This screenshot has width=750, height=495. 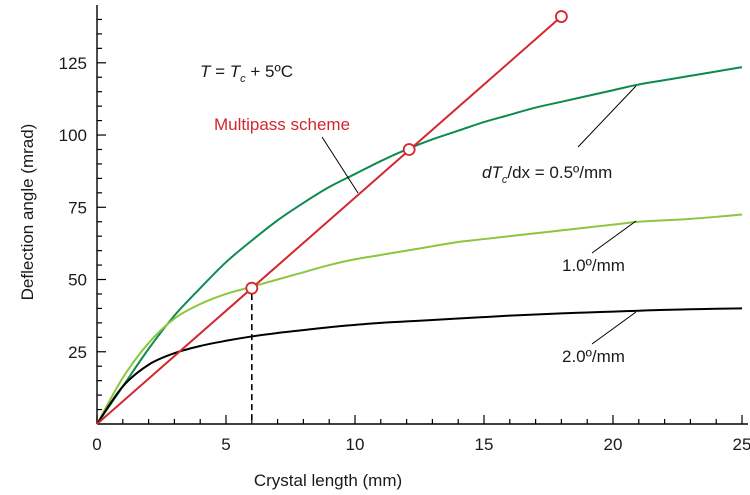 What do you see at coordinates (73, 63) in the screenshot?
I see `y-tick-label: 125` at bounding box center [73, 63].